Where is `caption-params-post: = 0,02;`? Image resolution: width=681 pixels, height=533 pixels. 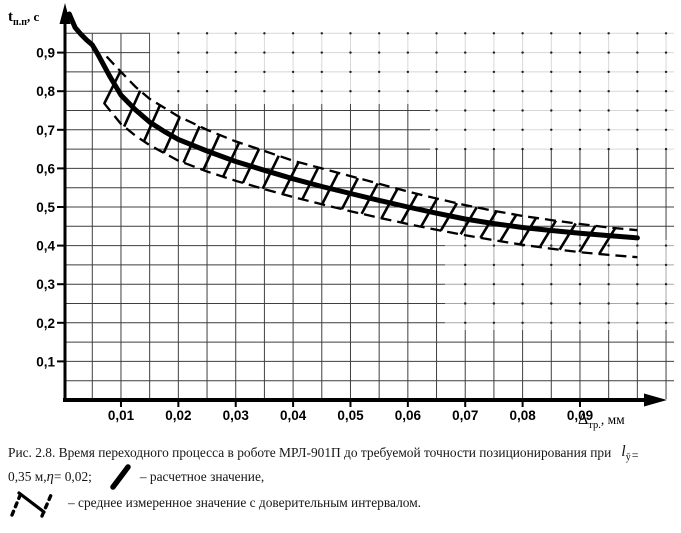
caption-params-post: = 0,02; is located at coordinates (72, 476).